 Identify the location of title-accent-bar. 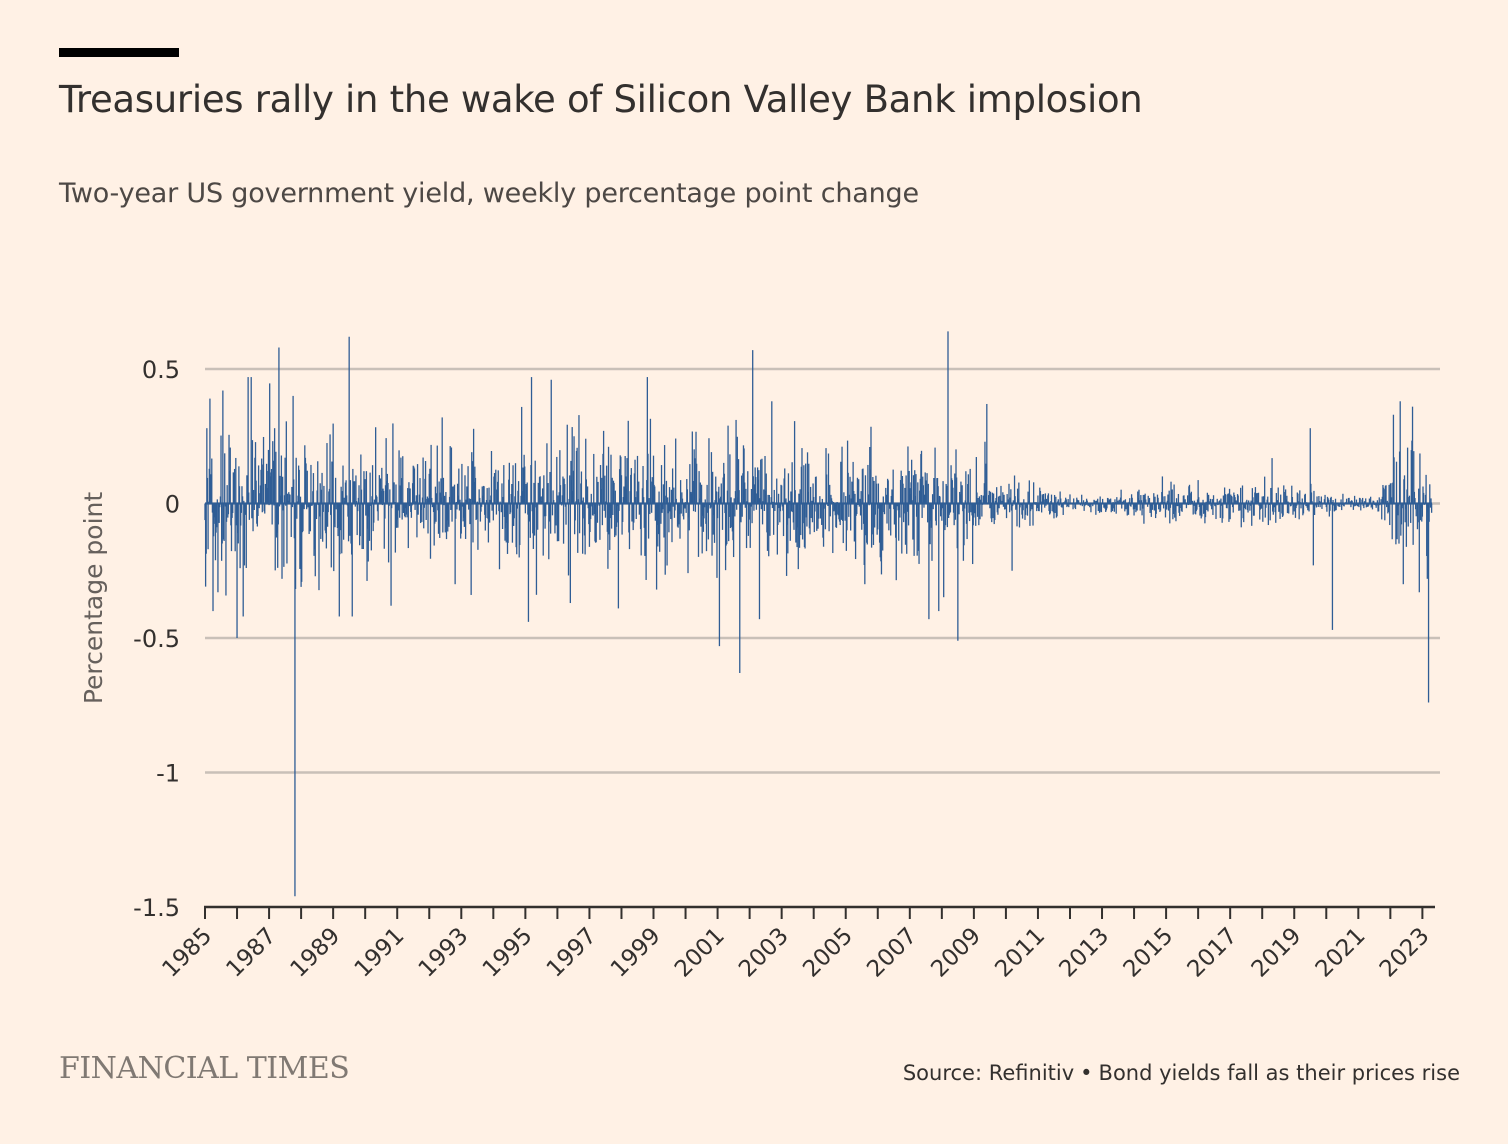
(119, 52).